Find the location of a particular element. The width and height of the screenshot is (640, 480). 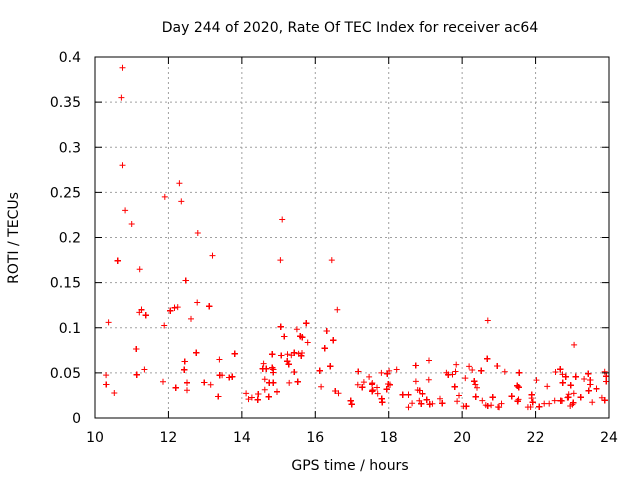

x-tick-label: 18 is located at coordinates (389, 438).